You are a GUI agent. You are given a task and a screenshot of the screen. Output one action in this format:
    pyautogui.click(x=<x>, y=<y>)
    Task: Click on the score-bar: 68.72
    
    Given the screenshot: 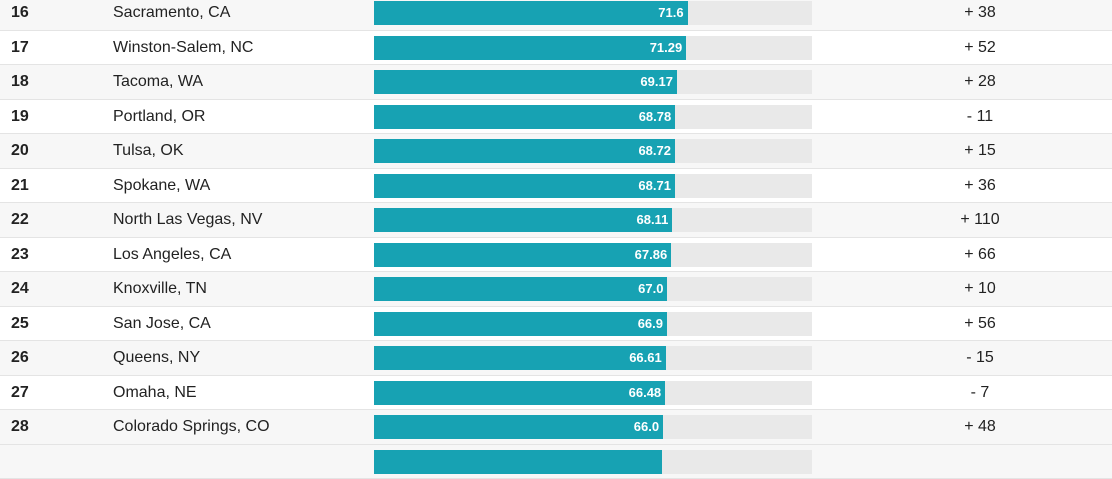 What is the action you would take?
    pyautogui.click(x=524, y=151)
    